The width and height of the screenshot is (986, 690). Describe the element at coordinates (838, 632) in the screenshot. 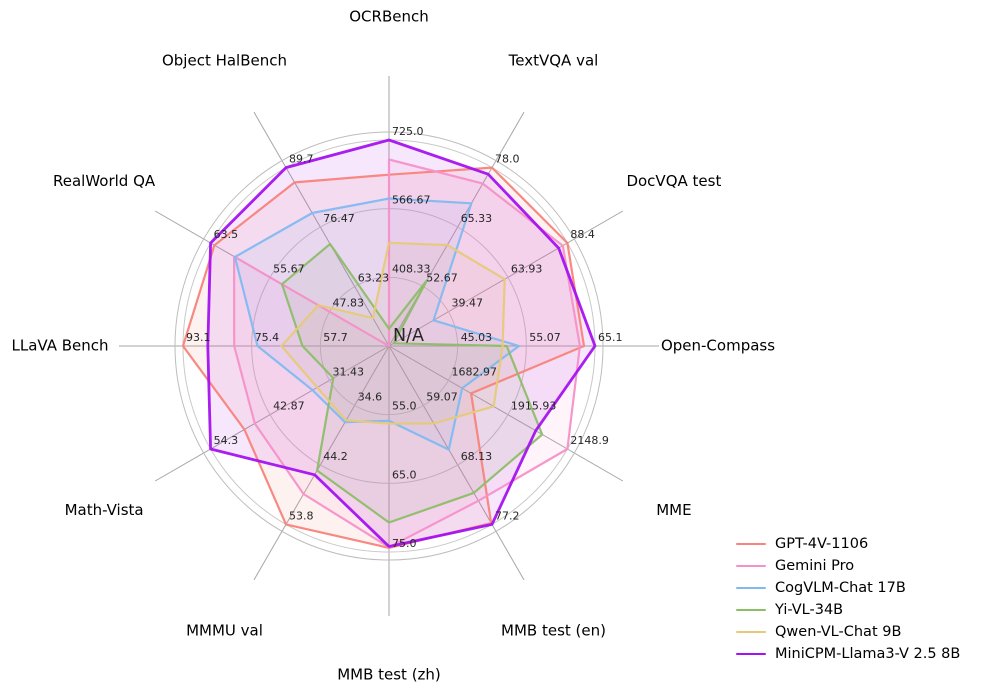

I see `legend-label-qwen-vl-chat-9b: Qwen-VL-Chat 9B` at that location.